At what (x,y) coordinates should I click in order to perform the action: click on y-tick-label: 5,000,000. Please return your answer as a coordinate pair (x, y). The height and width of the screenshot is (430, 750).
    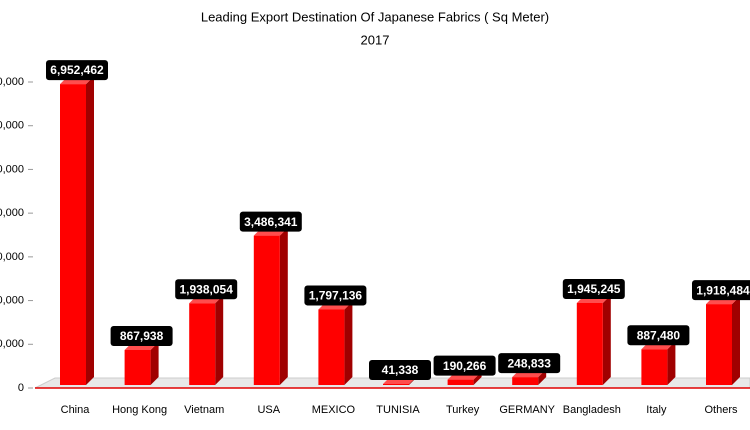
    Looking at the image, I should click on (12, 169).